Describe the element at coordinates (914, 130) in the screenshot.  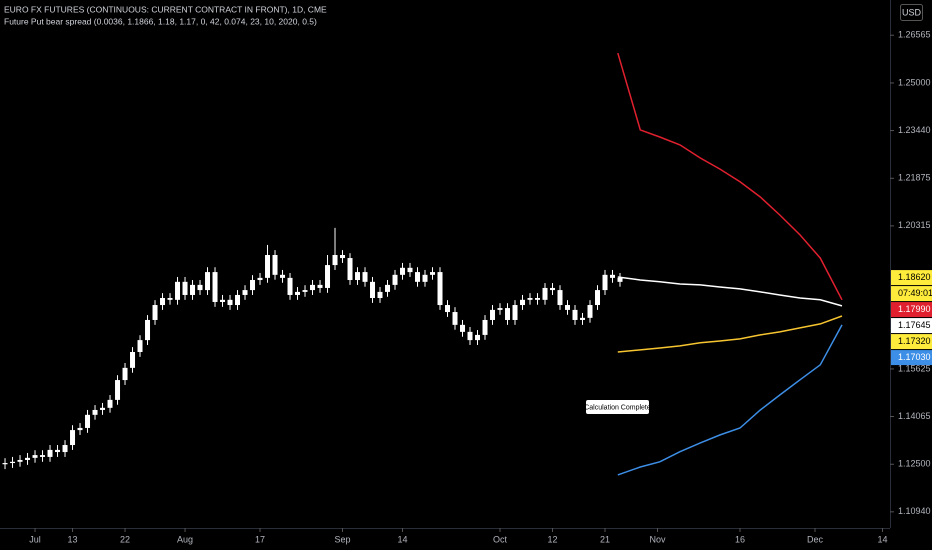
I see `y-tick-label: 1.23440` at that location.